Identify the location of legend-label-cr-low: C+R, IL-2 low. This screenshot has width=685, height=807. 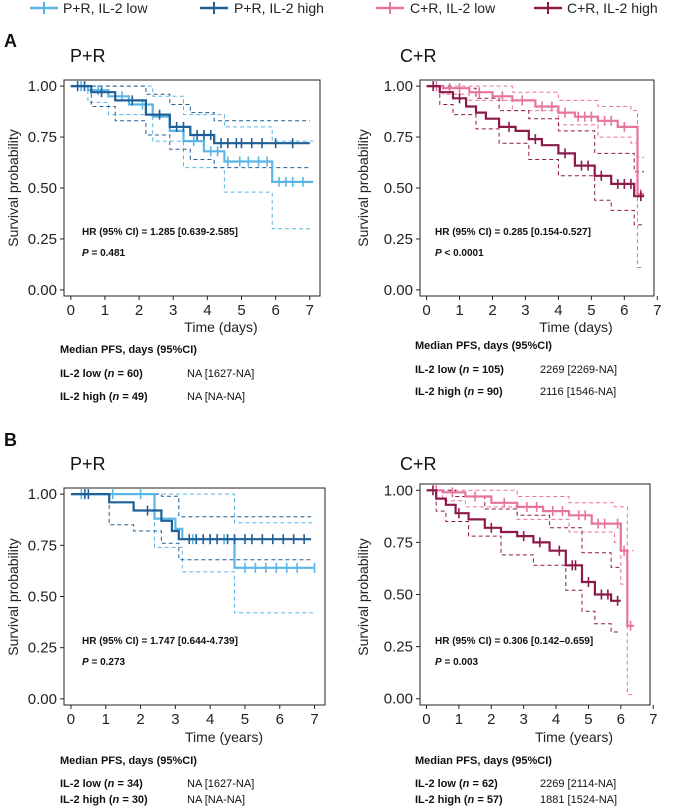
(453, 8).